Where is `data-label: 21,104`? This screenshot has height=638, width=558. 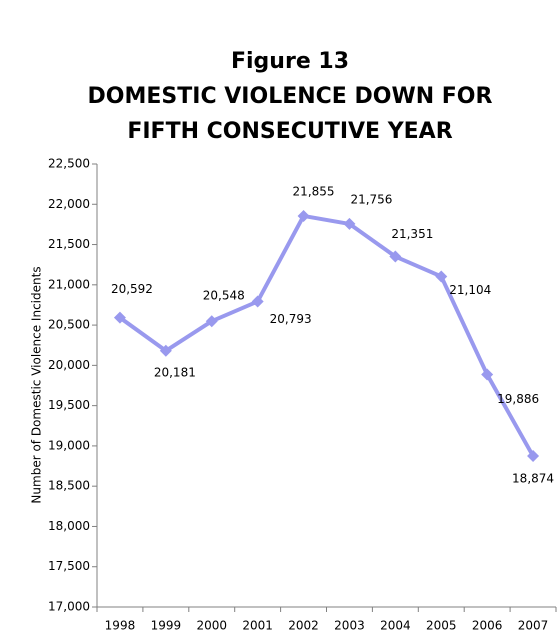
data-label: 21,104 is located at coordinates (470, 290).